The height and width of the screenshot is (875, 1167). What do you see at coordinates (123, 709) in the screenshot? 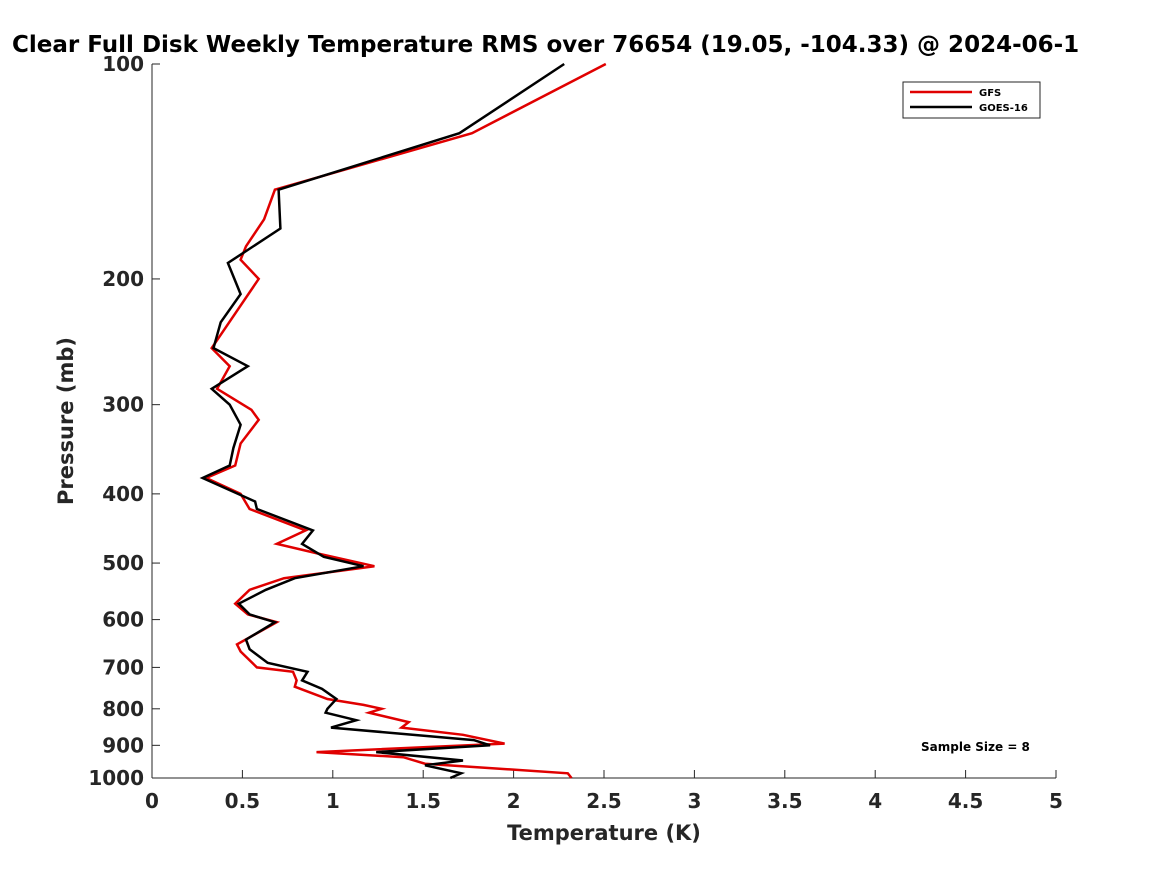
I see `y-tick-label: 800` at bounding box center [123, 709].